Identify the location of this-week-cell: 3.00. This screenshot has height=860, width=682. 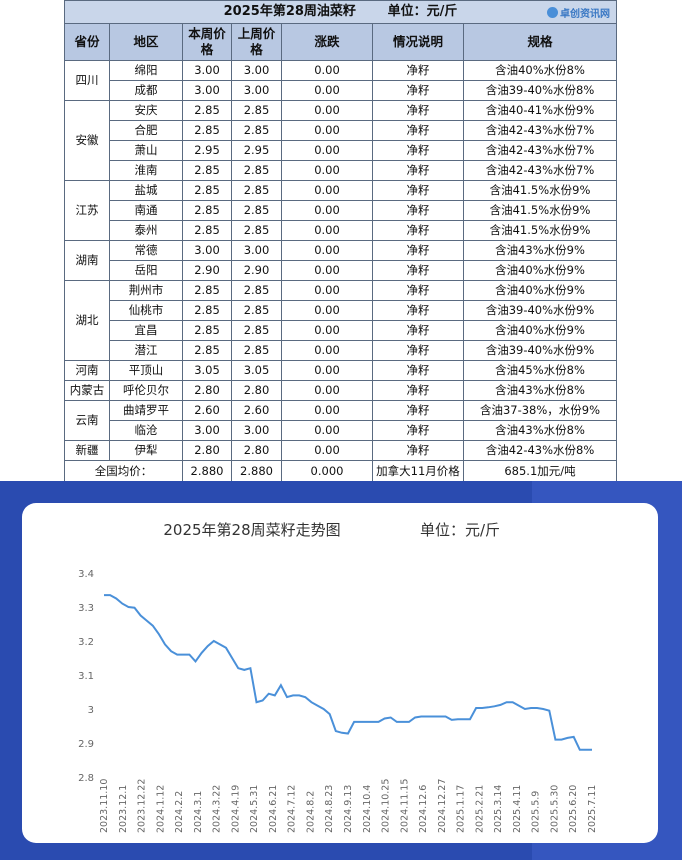
(207, 430).